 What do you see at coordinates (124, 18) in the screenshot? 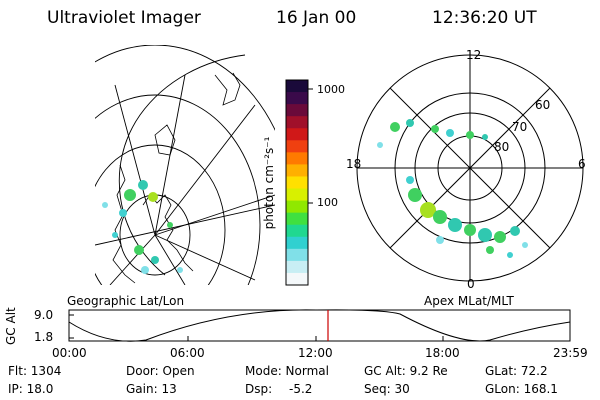
I see `instrument-title: Ultraviolet Imager` at bounding box center [124, 18].